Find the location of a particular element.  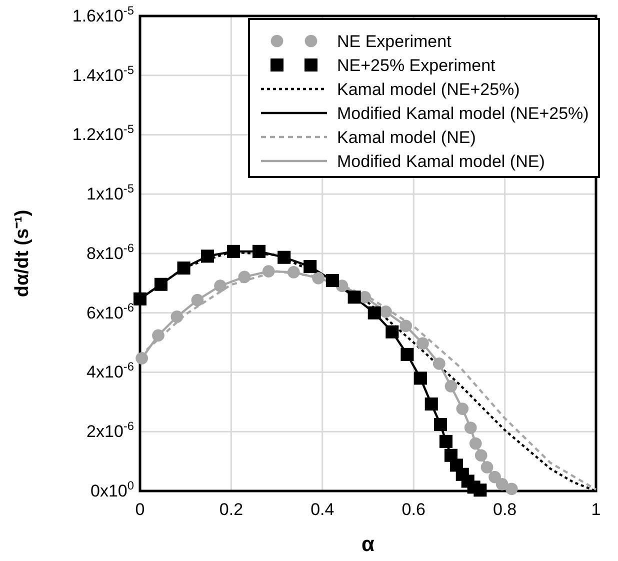

x-tick-label: 0.8 is located at coordinates (504, 510).